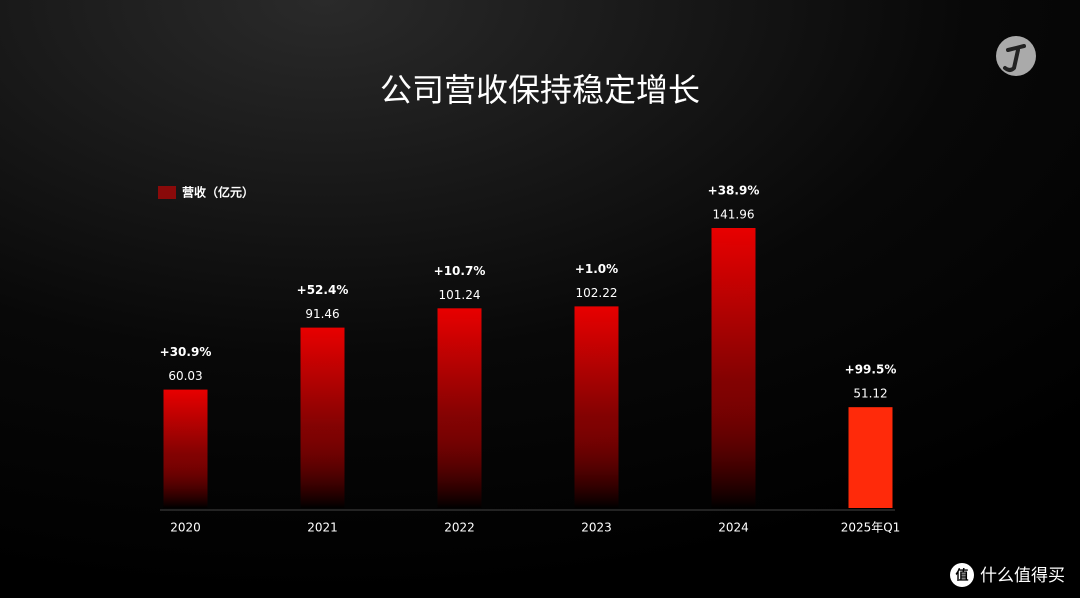 This screenshot has height=598, width=1080. What do you see at coordinates (540, 90) in the screenshot?
I see `chart-title: 公司营收保持稳定增长` at bounding box center [540, 90].